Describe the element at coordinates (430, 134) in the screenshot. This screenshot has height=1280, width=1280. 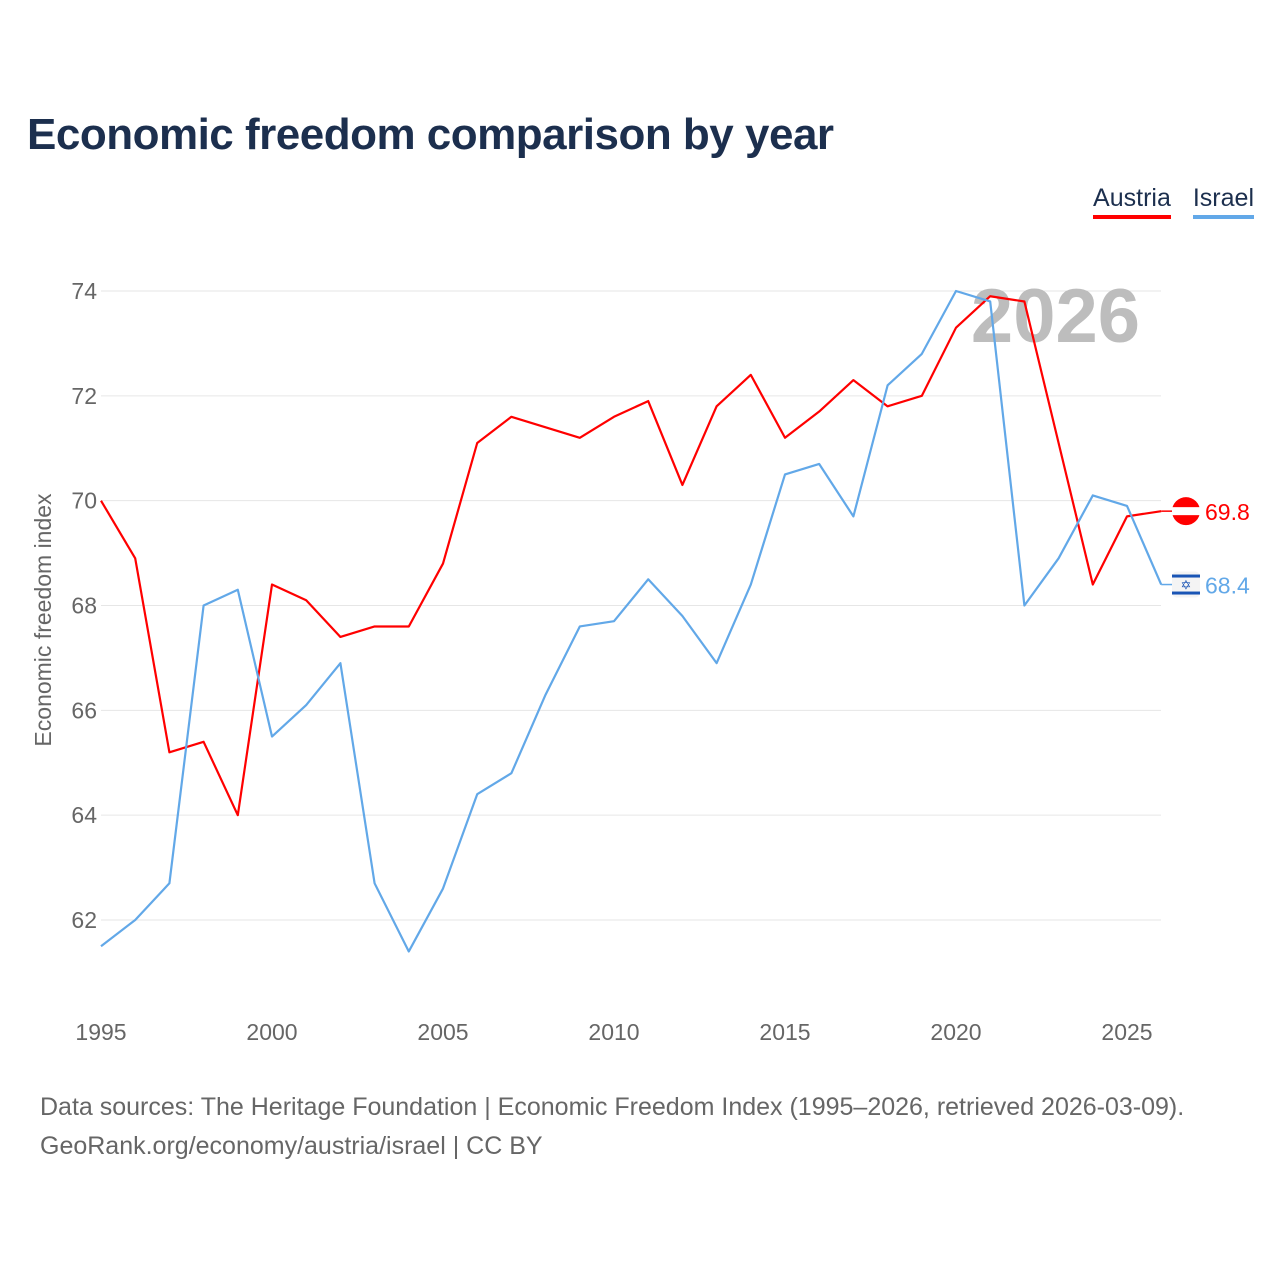
I see `chart-title: Economic freedom comparison by year` at that location.